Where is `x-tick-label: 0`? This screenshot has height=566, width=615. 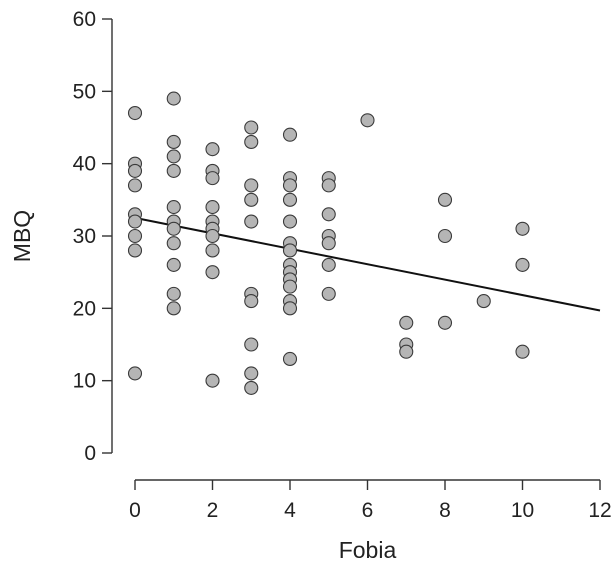
x-tick-label: 0 is located at coordinates (135, 510).